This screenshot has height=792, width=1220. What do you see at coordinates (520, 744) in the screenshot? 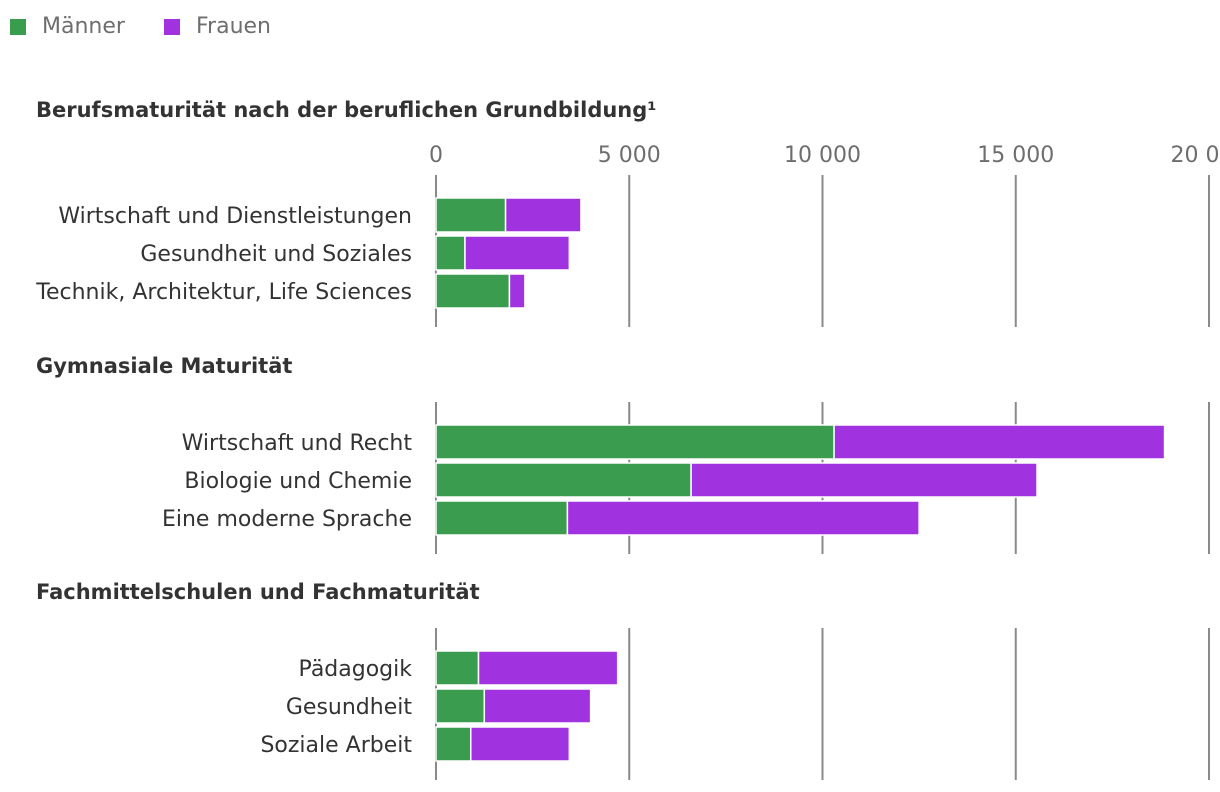
I see `bar-2-2-frauen` at bounding box center [520, 744].